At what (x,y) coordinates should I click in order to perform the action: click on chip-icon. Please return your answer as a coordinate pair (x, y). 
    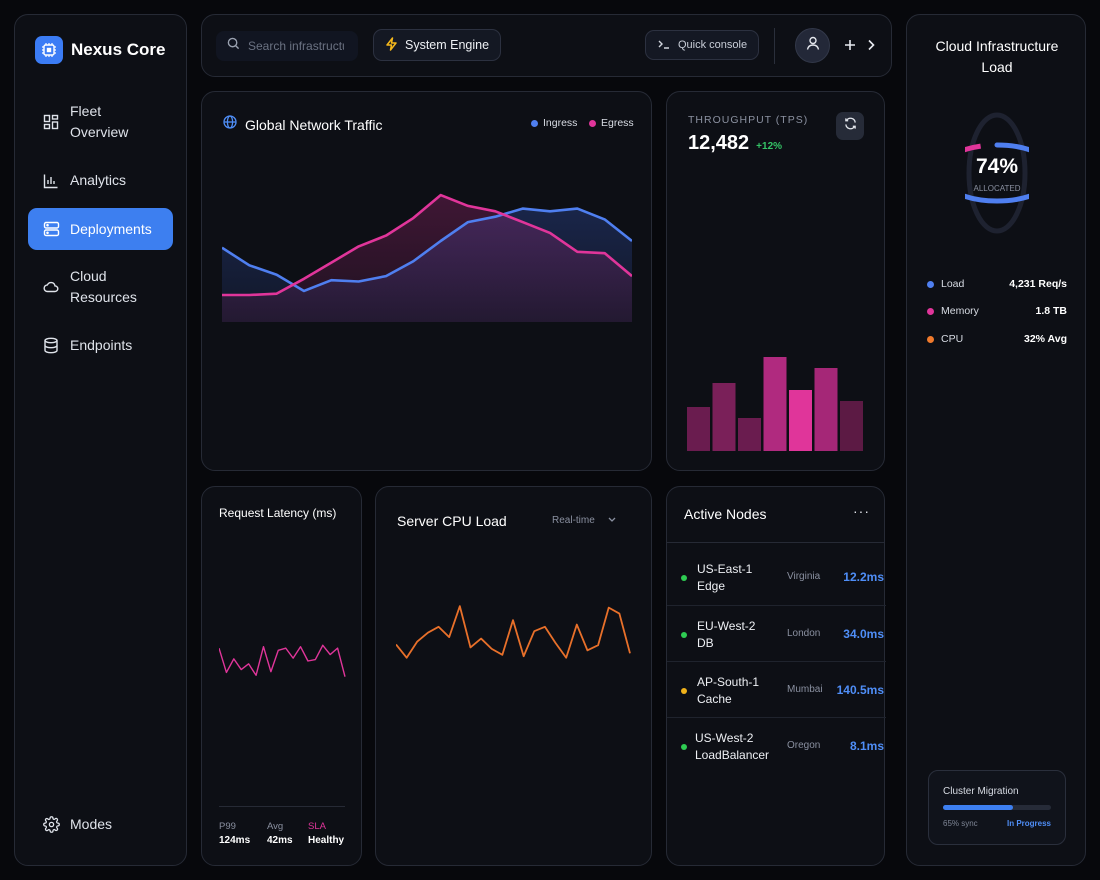
    Looking at the image, I should click on (49, 50).